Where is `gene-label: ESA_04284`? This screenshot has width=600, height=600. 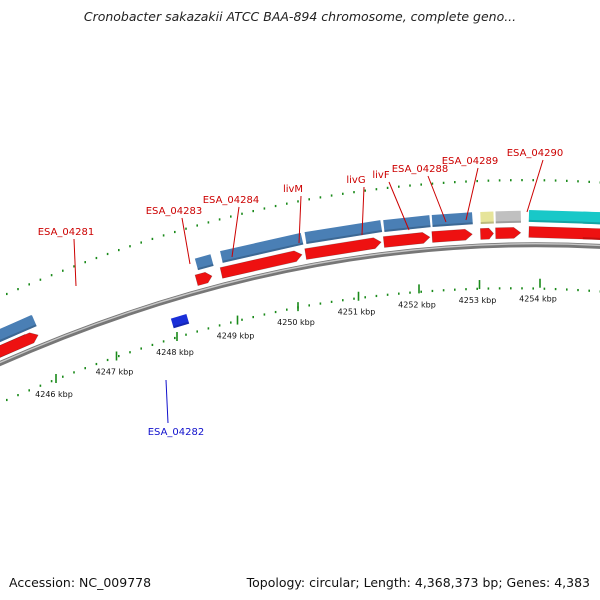
gene-label: ESA_04284 is located at coordinates (231, 200).